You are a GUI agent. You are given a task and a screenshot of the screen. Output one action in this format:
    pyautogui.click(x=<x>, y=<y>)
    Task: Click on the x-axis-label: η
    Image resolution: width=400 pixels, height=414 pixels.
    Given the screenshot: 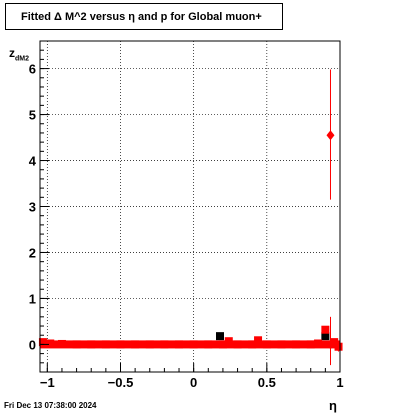 What is the action you would take?
    pyautogui.click(x=333, y=405)
    